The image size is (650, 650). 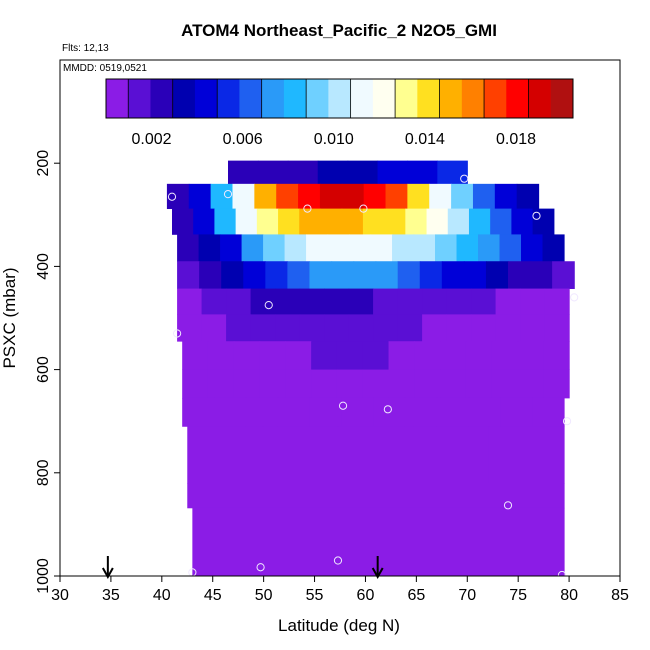 What do you see at coordinates (85, 48) in the screenshot?
I see `flights-label: Flts: 12,13` at bounding box center [85, 48].